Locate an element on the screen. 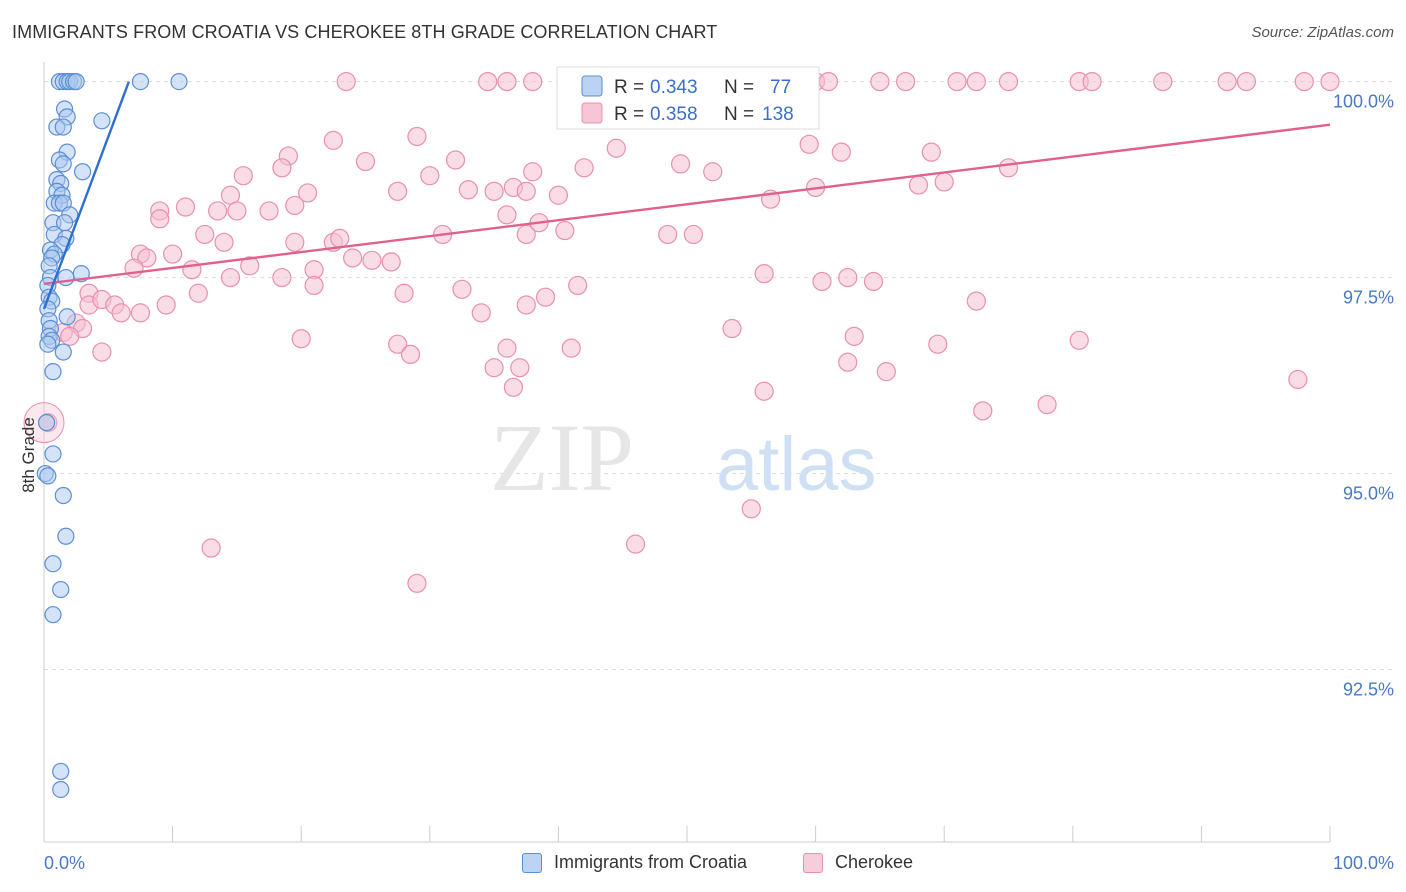 Image resolution: width=1406 pixels, height=892 pixels. croatia-points is located at coordinates (112, 435).